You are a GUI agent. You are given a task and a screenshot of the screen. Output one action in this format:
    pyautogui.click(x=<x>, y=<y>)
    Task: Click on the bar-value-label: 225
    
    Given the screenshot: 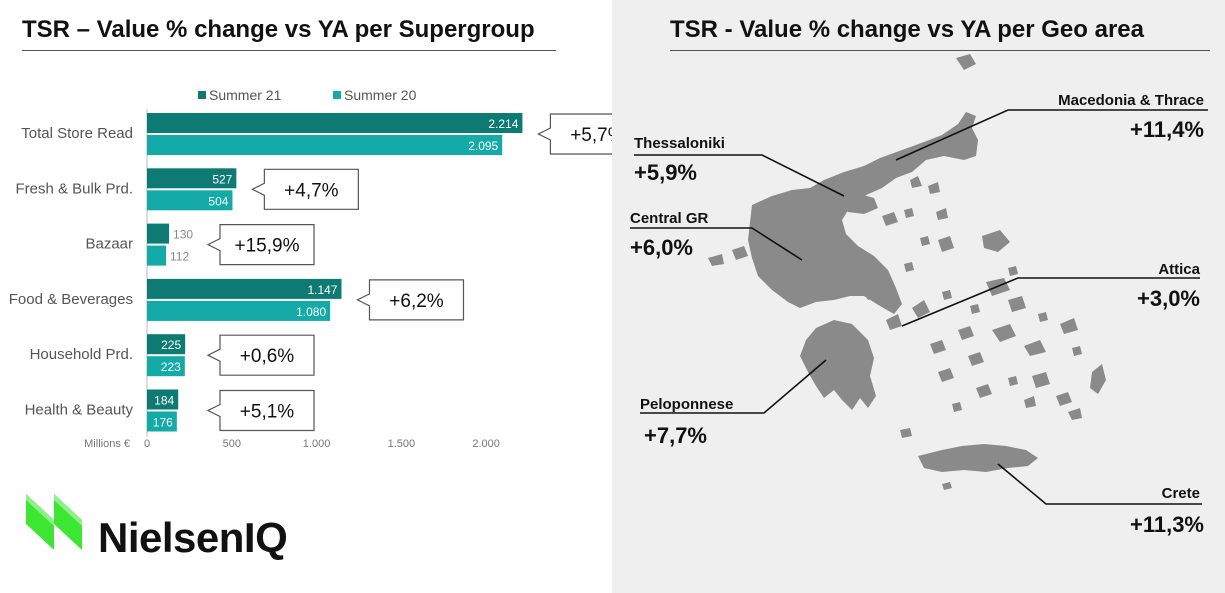 What is the action you would take?
    pyautogui.click(x=171, y=345)
    